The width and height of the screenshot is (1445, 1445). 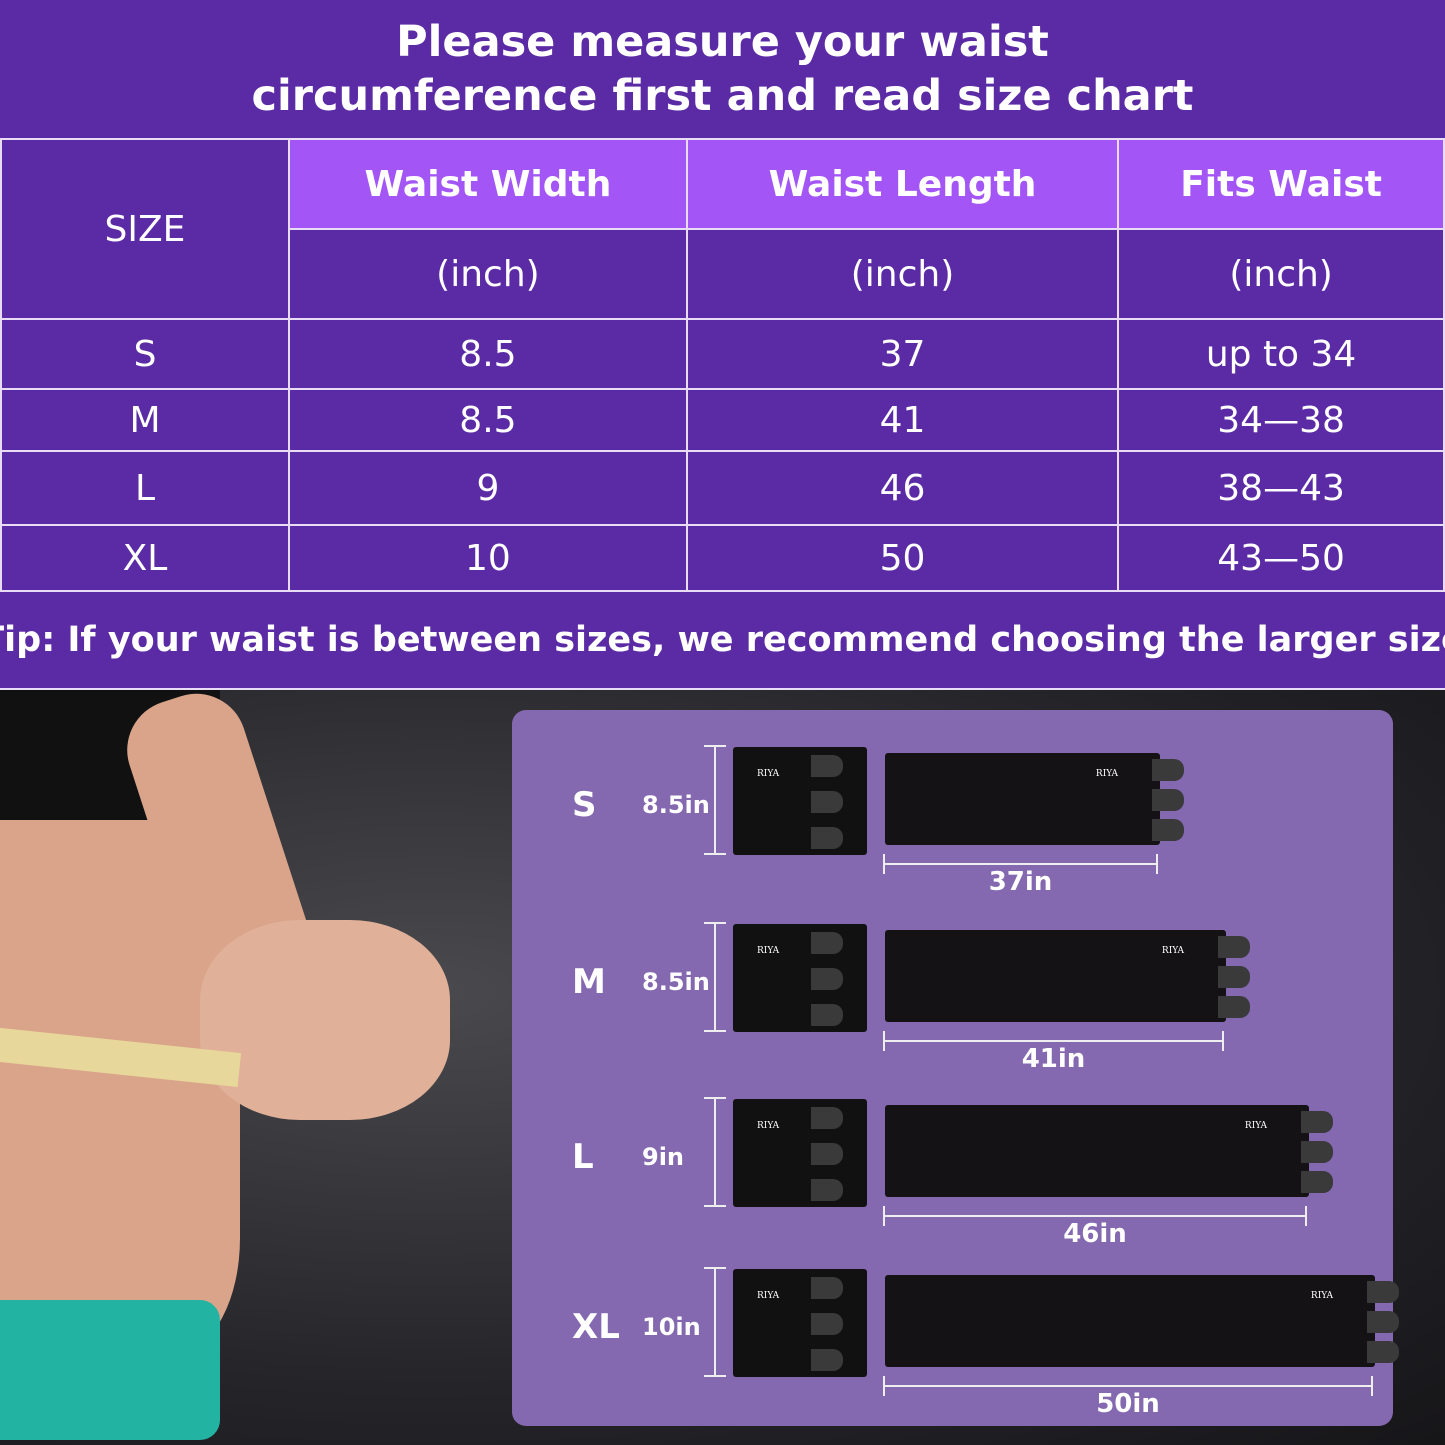 What do you see at coordinates (663, 1157) in the screenshot?
I see `width-label: 9in` at bounding box center [663, 1157].